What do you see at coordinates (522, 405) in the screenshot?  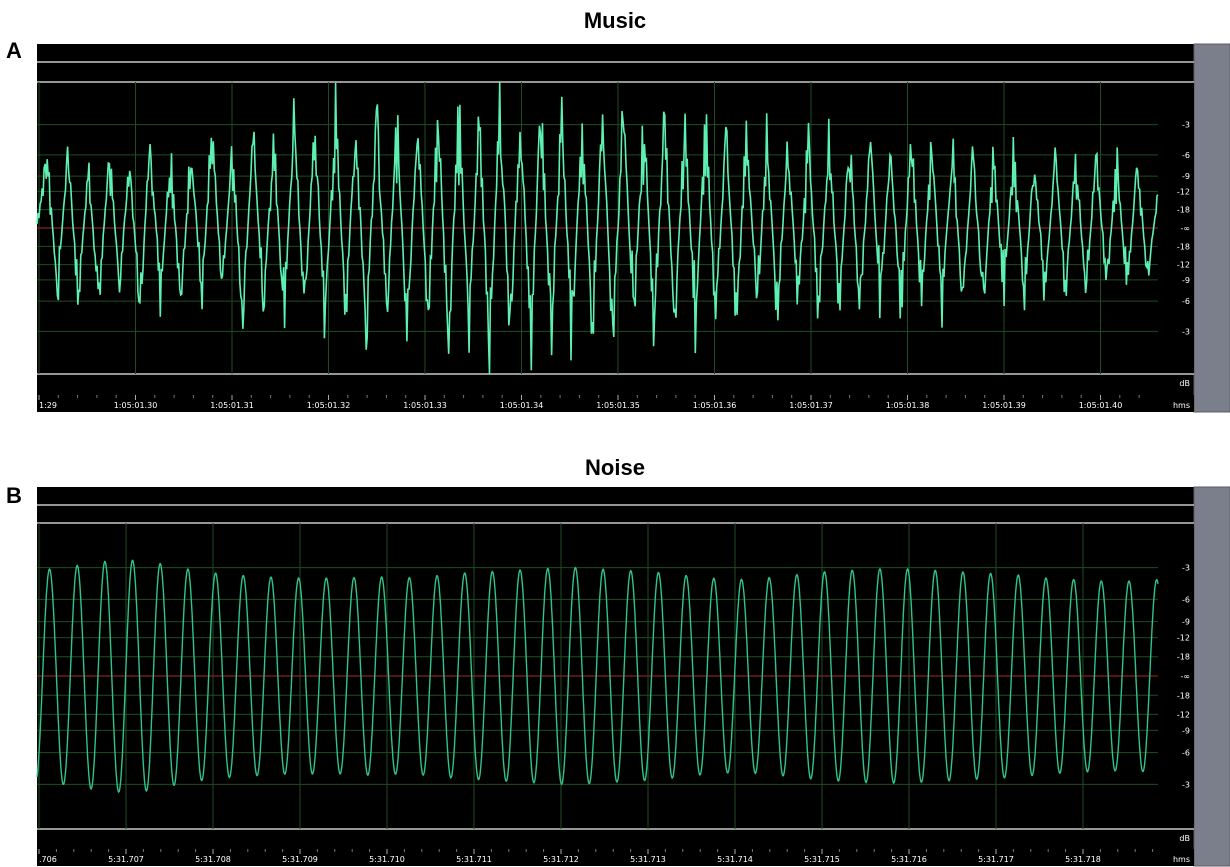 I see `x-tick-label: 1:05:01.34` at bounding box center [522, 405].